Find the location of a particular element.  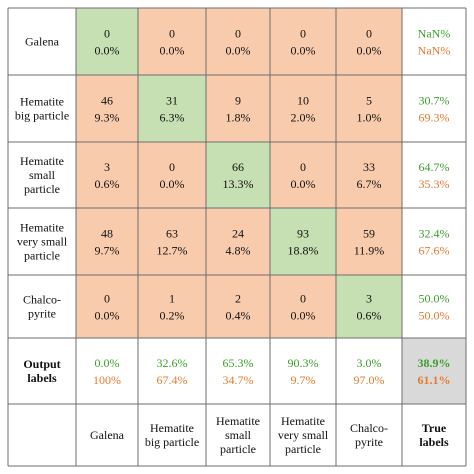

cell-0-1-fill is located at coordinates (172, 41).